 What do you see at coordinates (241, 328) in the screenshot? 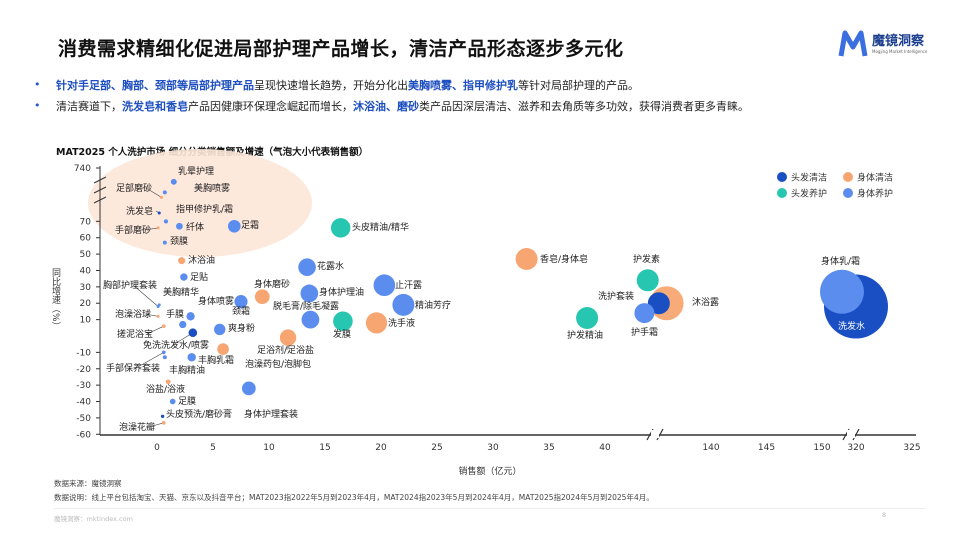
I see `bubble-label: 爽身粉` at bounding box center [241, 328].